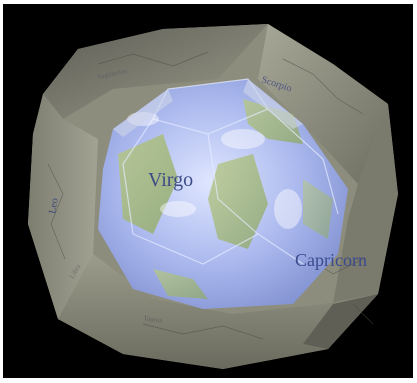 Image resolution: width=417 pixels, height=383 pixels. I want to click on bottom-small-label: Taurus, so click(153, 319).